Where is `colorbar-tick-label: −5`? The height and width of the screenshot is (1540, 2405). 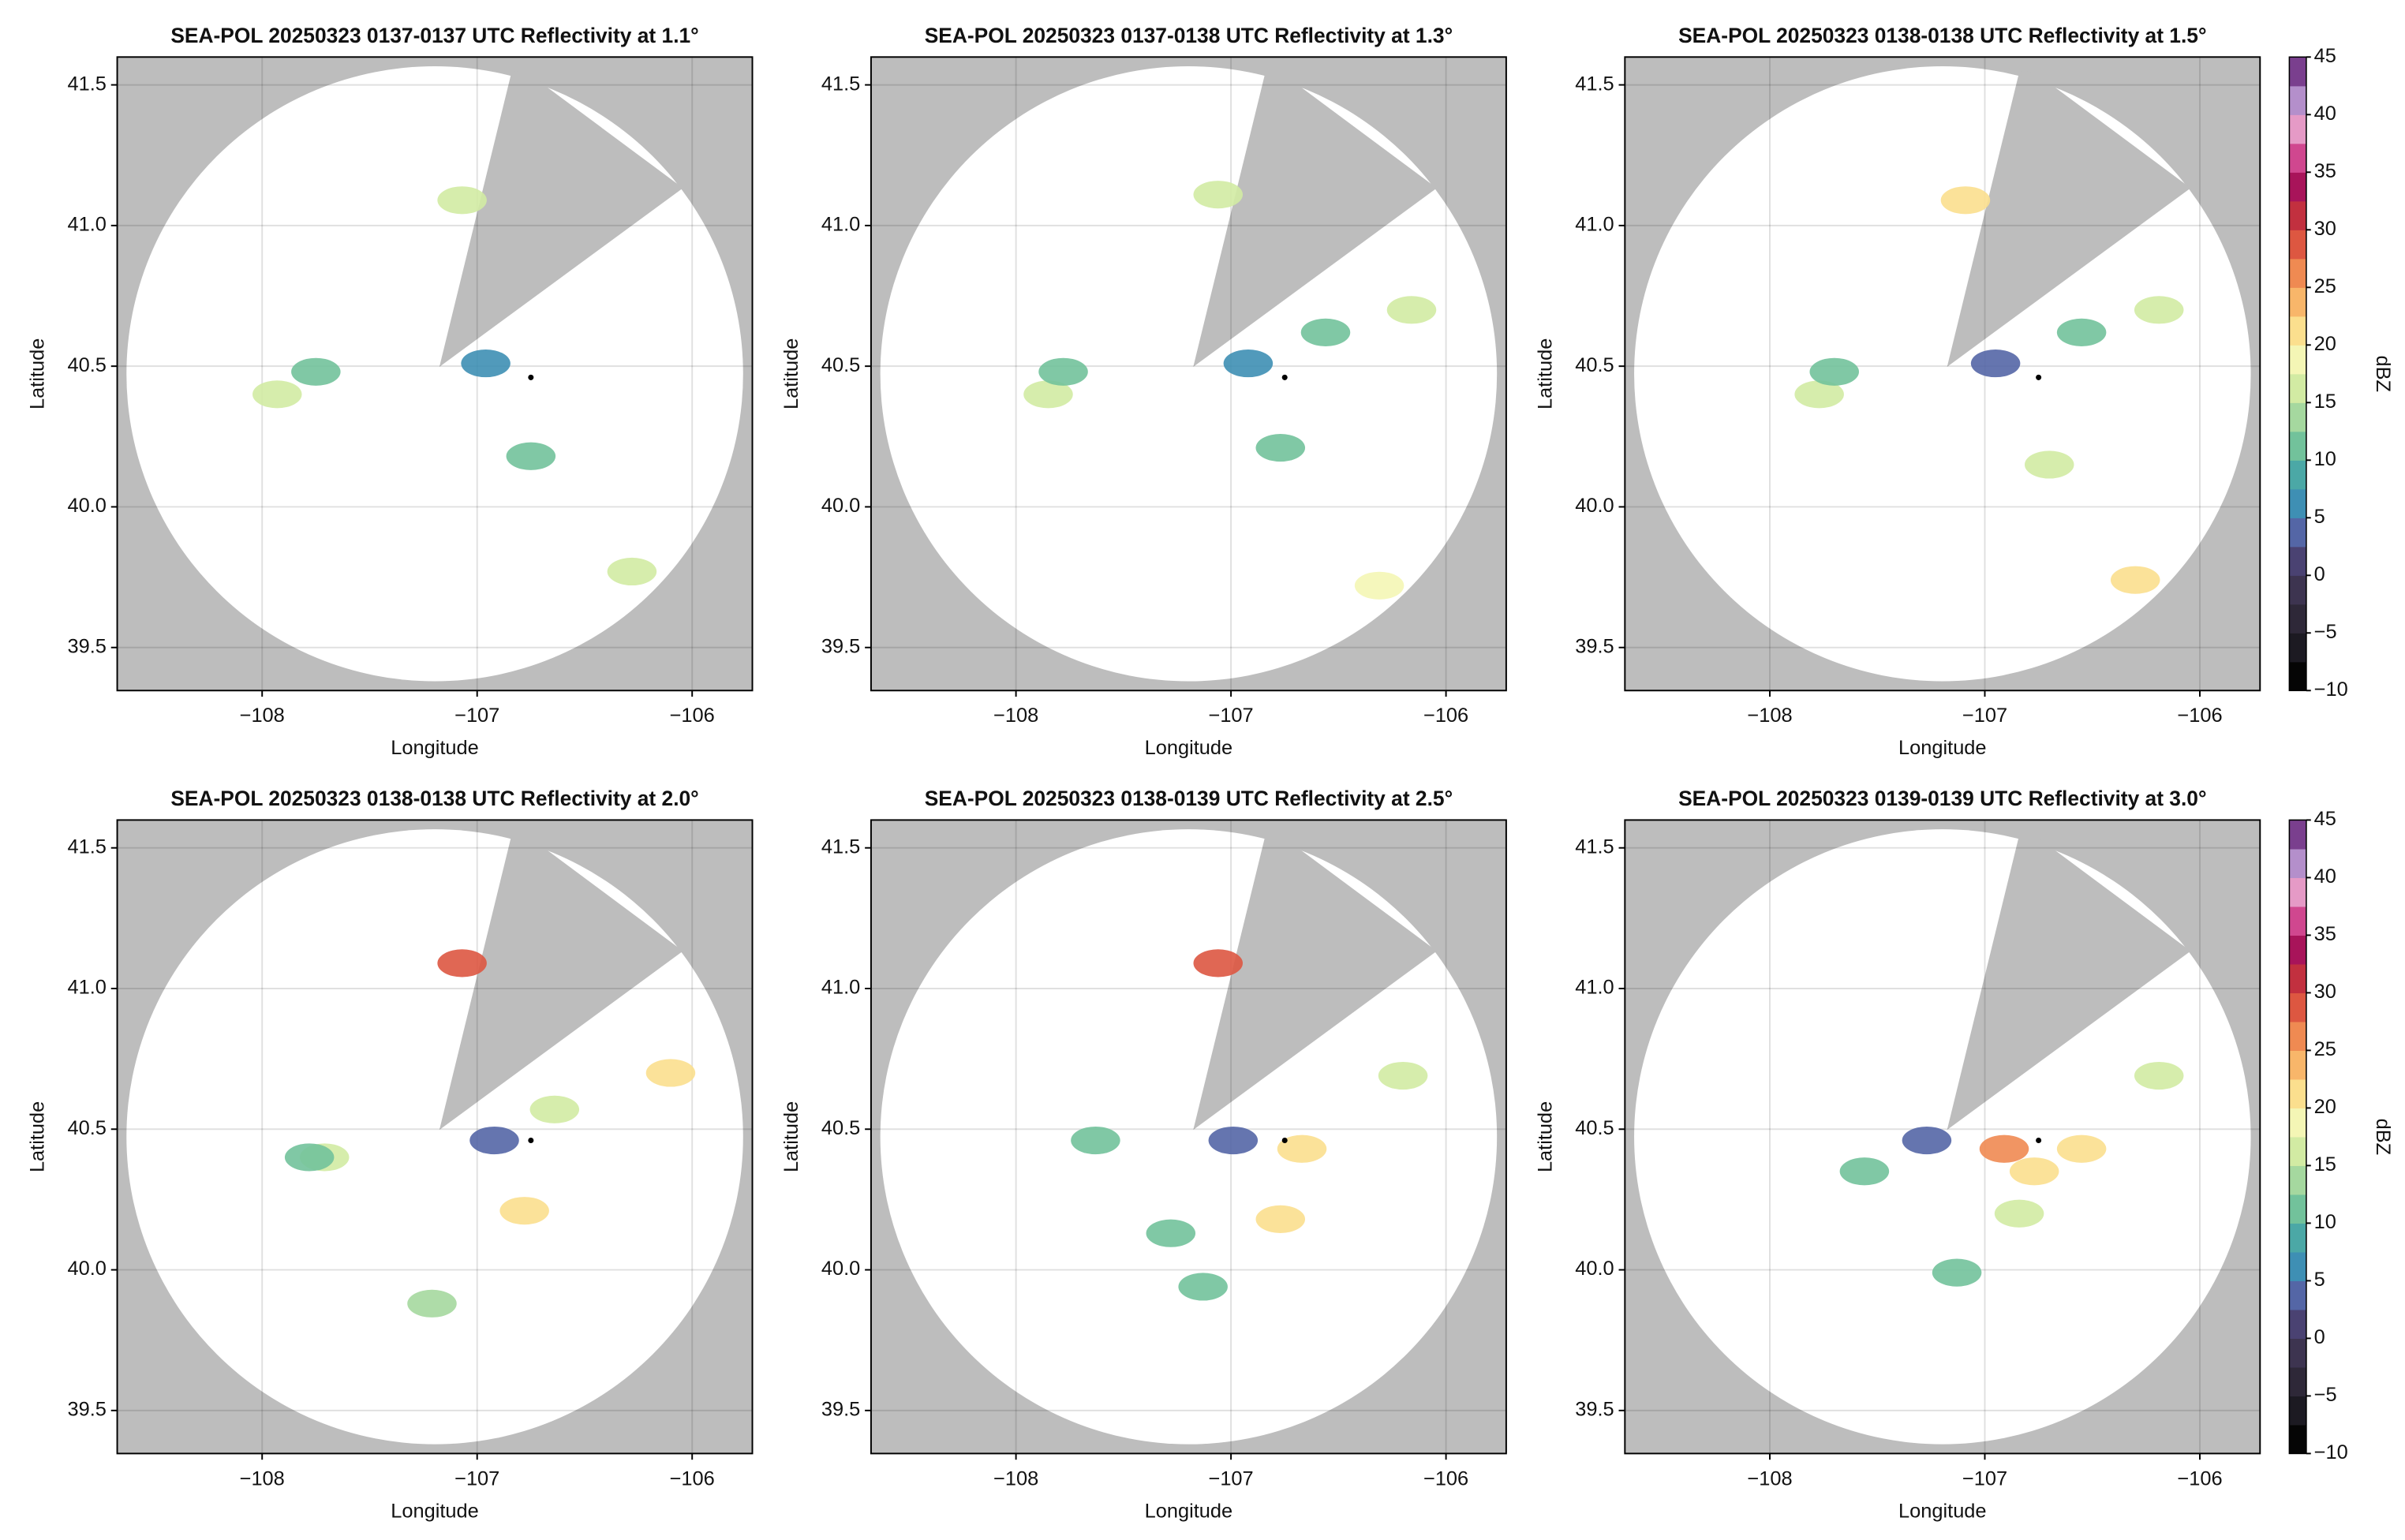 colorbar-tick-label: −5 is located at coordinates (2325, 632).